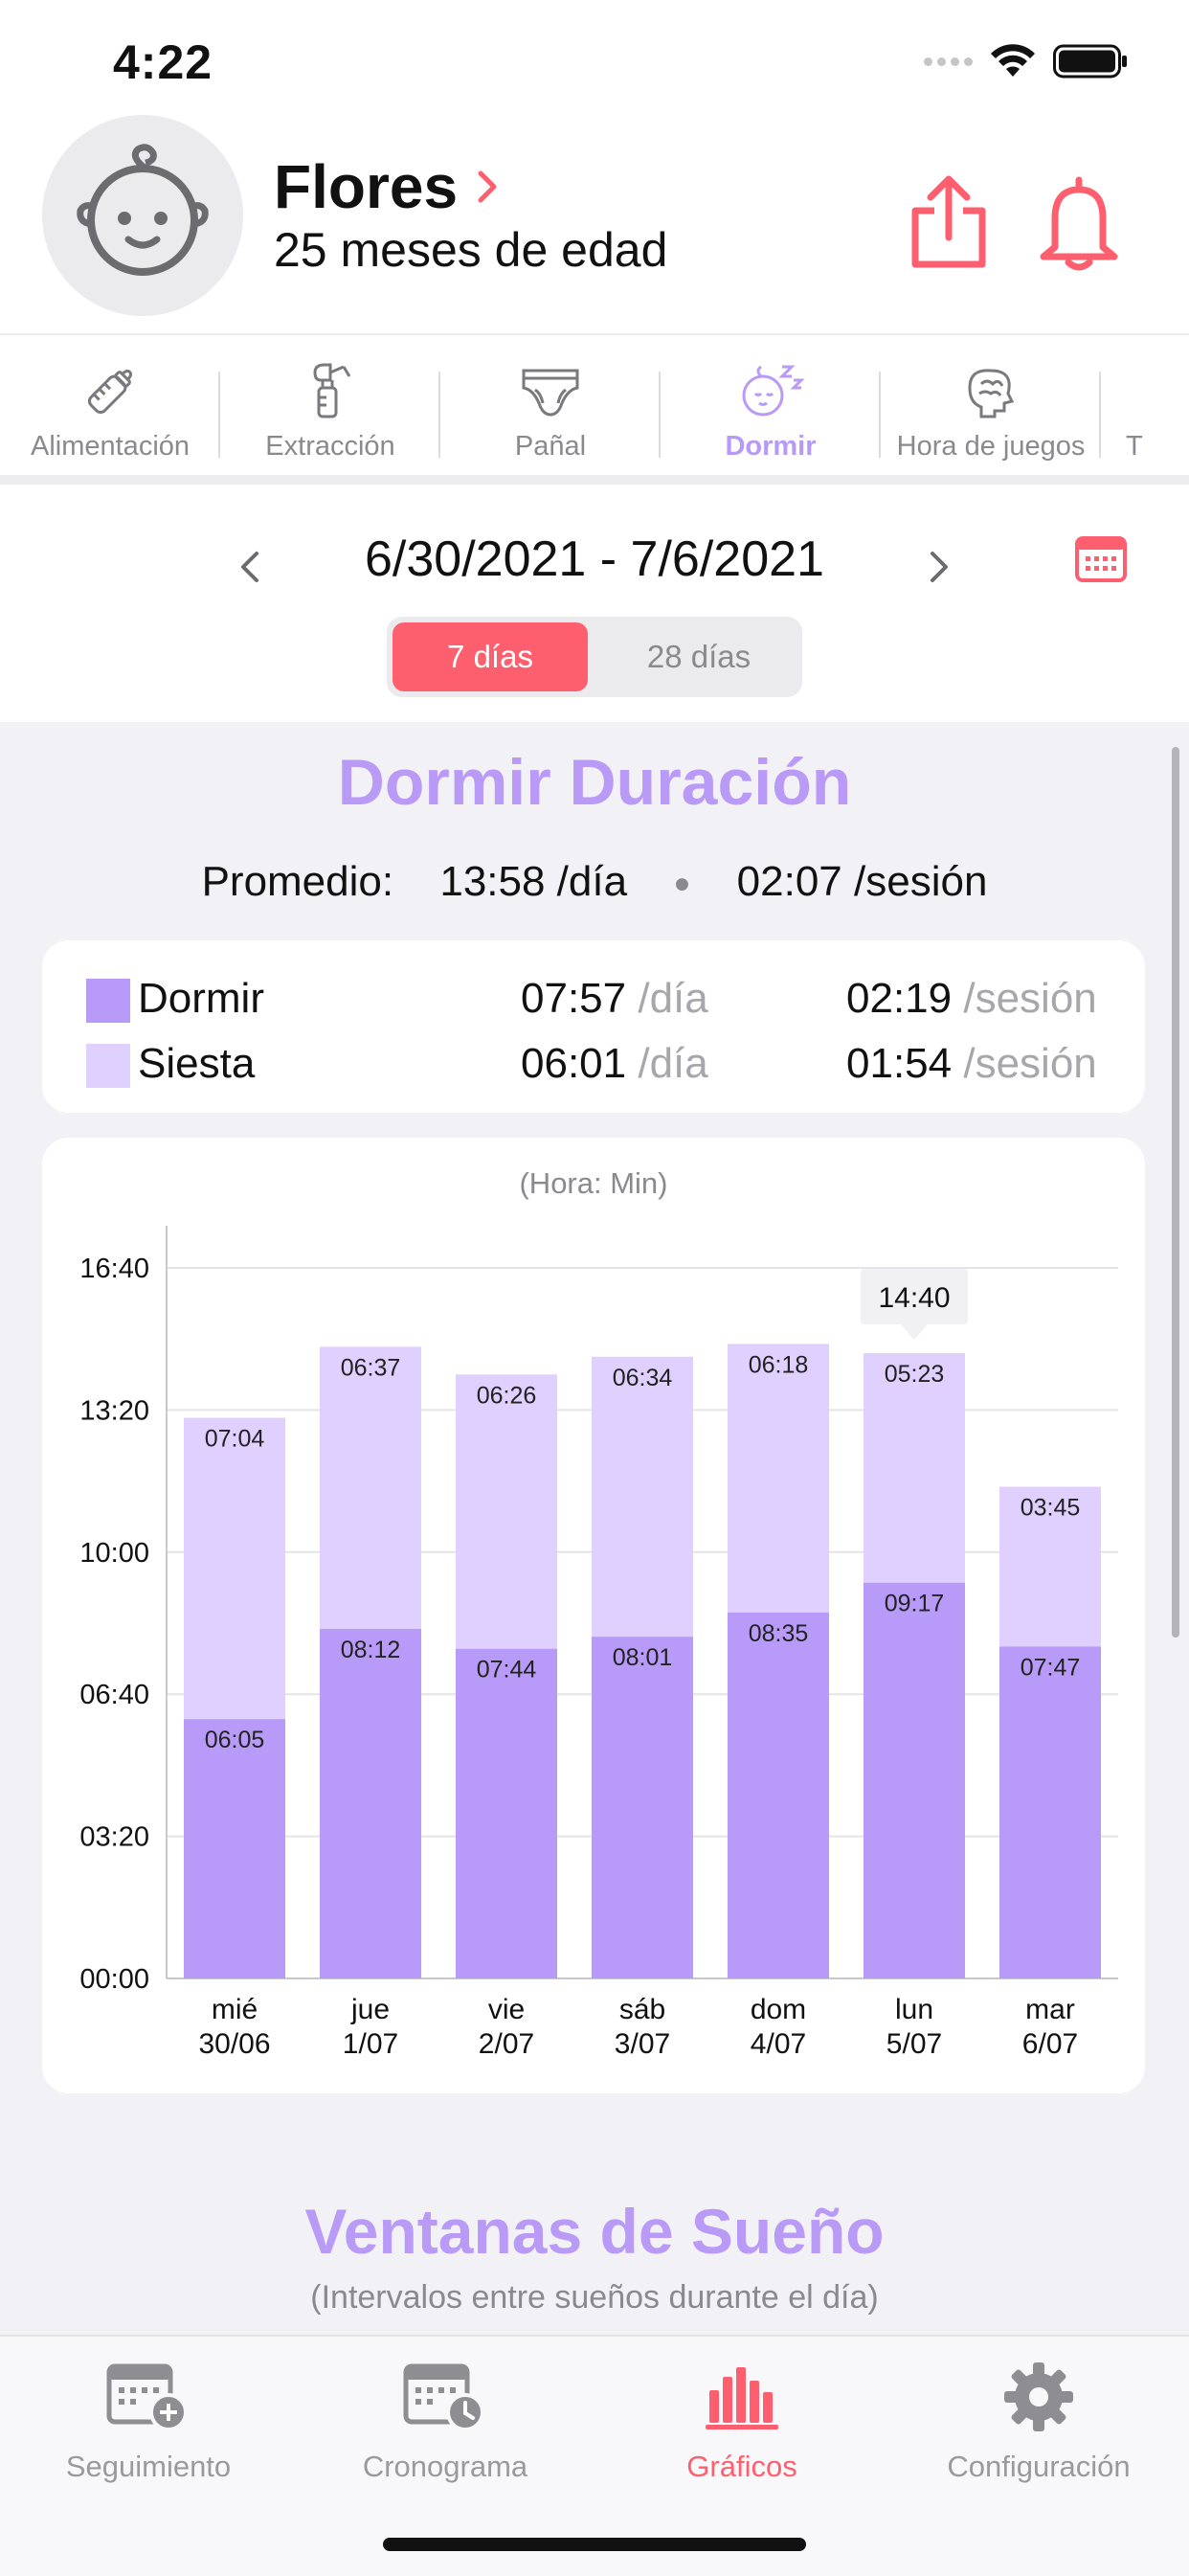 This screenshot has width=1189, height=2576. What do you see at coordinates (971, 998) in the screenshot?
I see `legend-session-value: 02:19 /sesión` at bounding box center [971, 998].